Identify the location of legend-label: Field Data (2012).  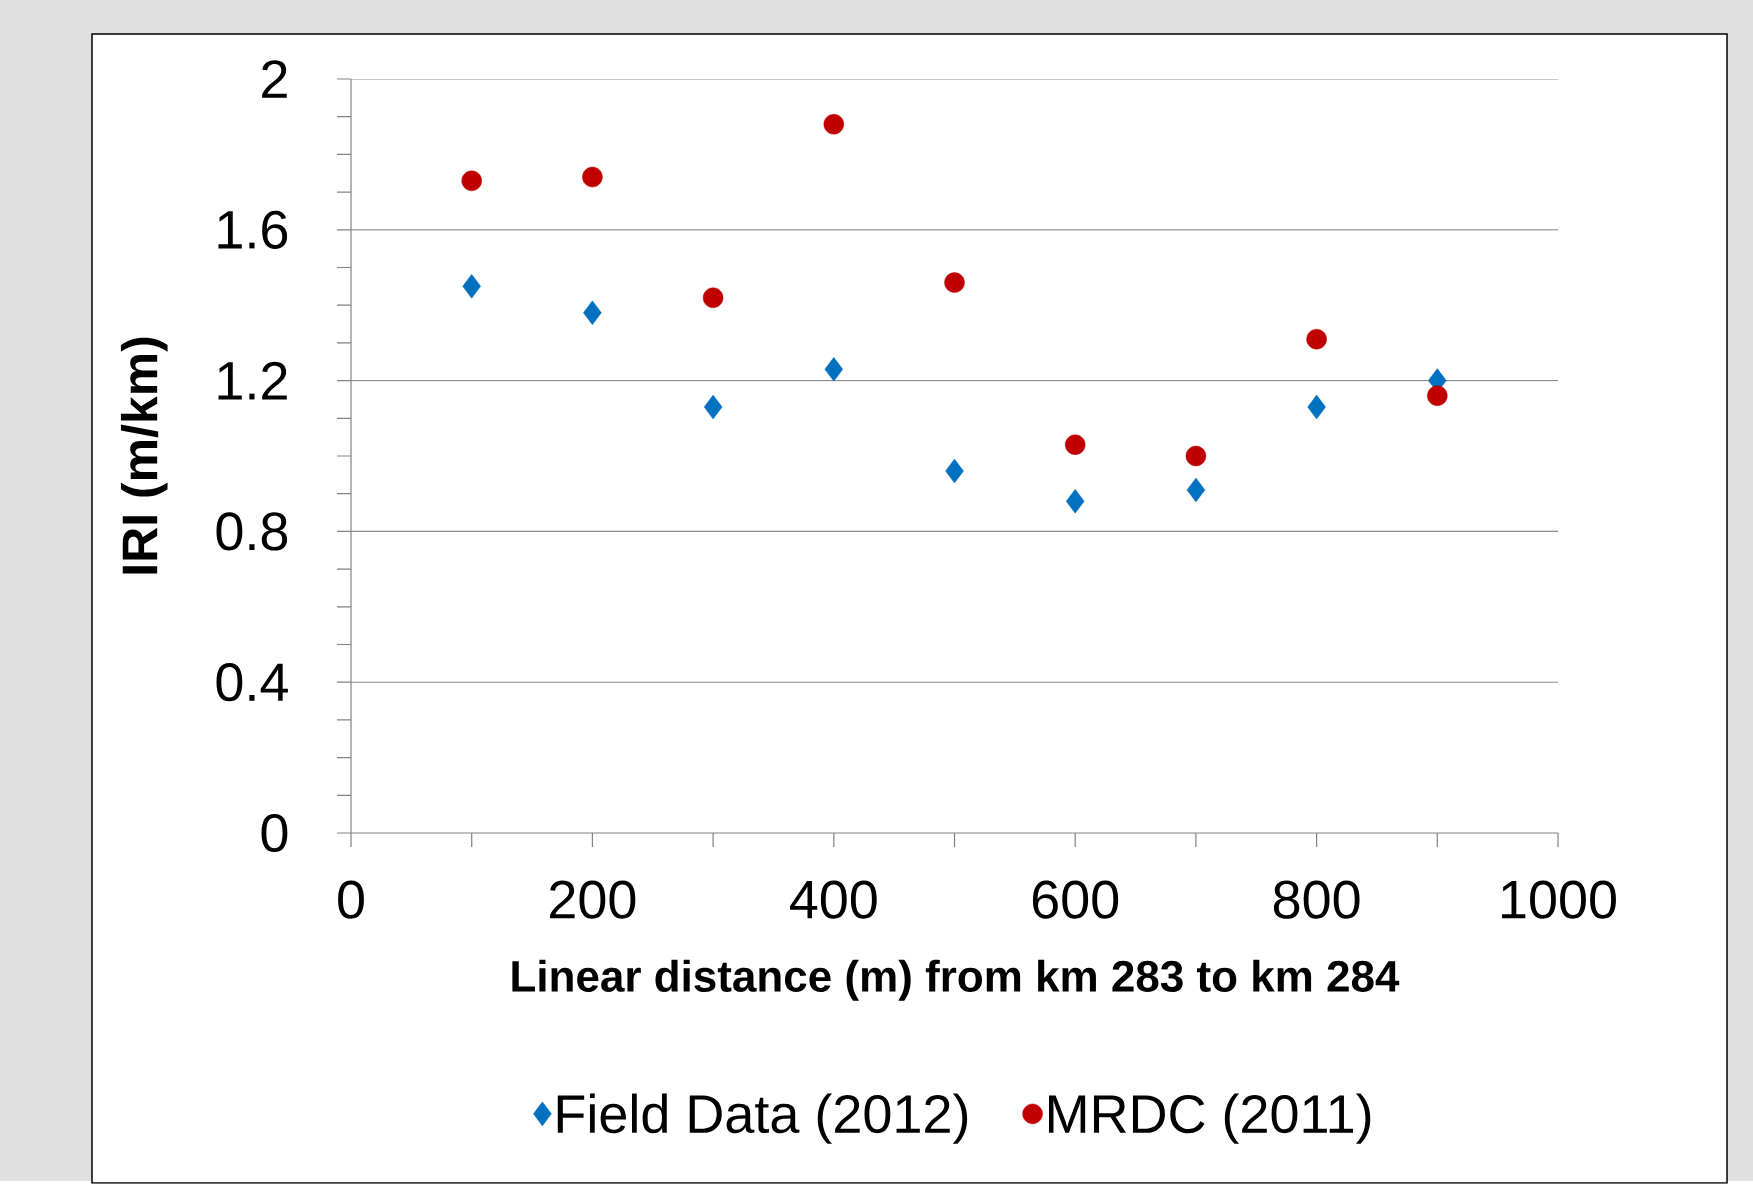
(762, 1118).